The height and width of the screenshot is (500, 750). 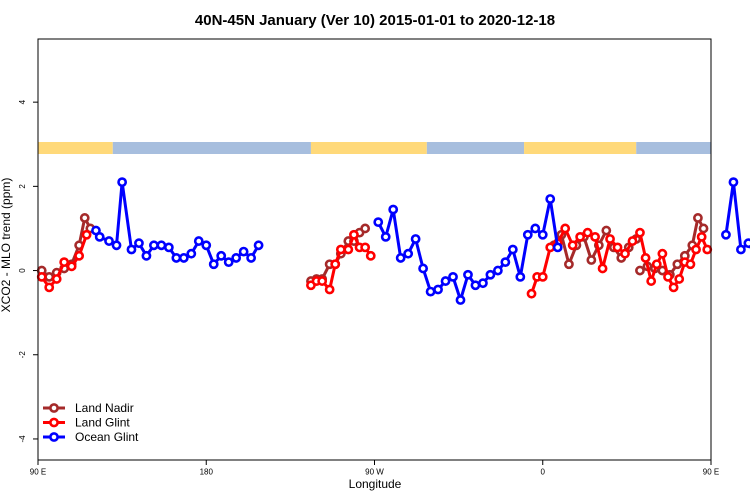 What do you see at coordinates (22, 439) in the screenshot?
I see `y-tick-label: -4` at bounding box center [22, 439].